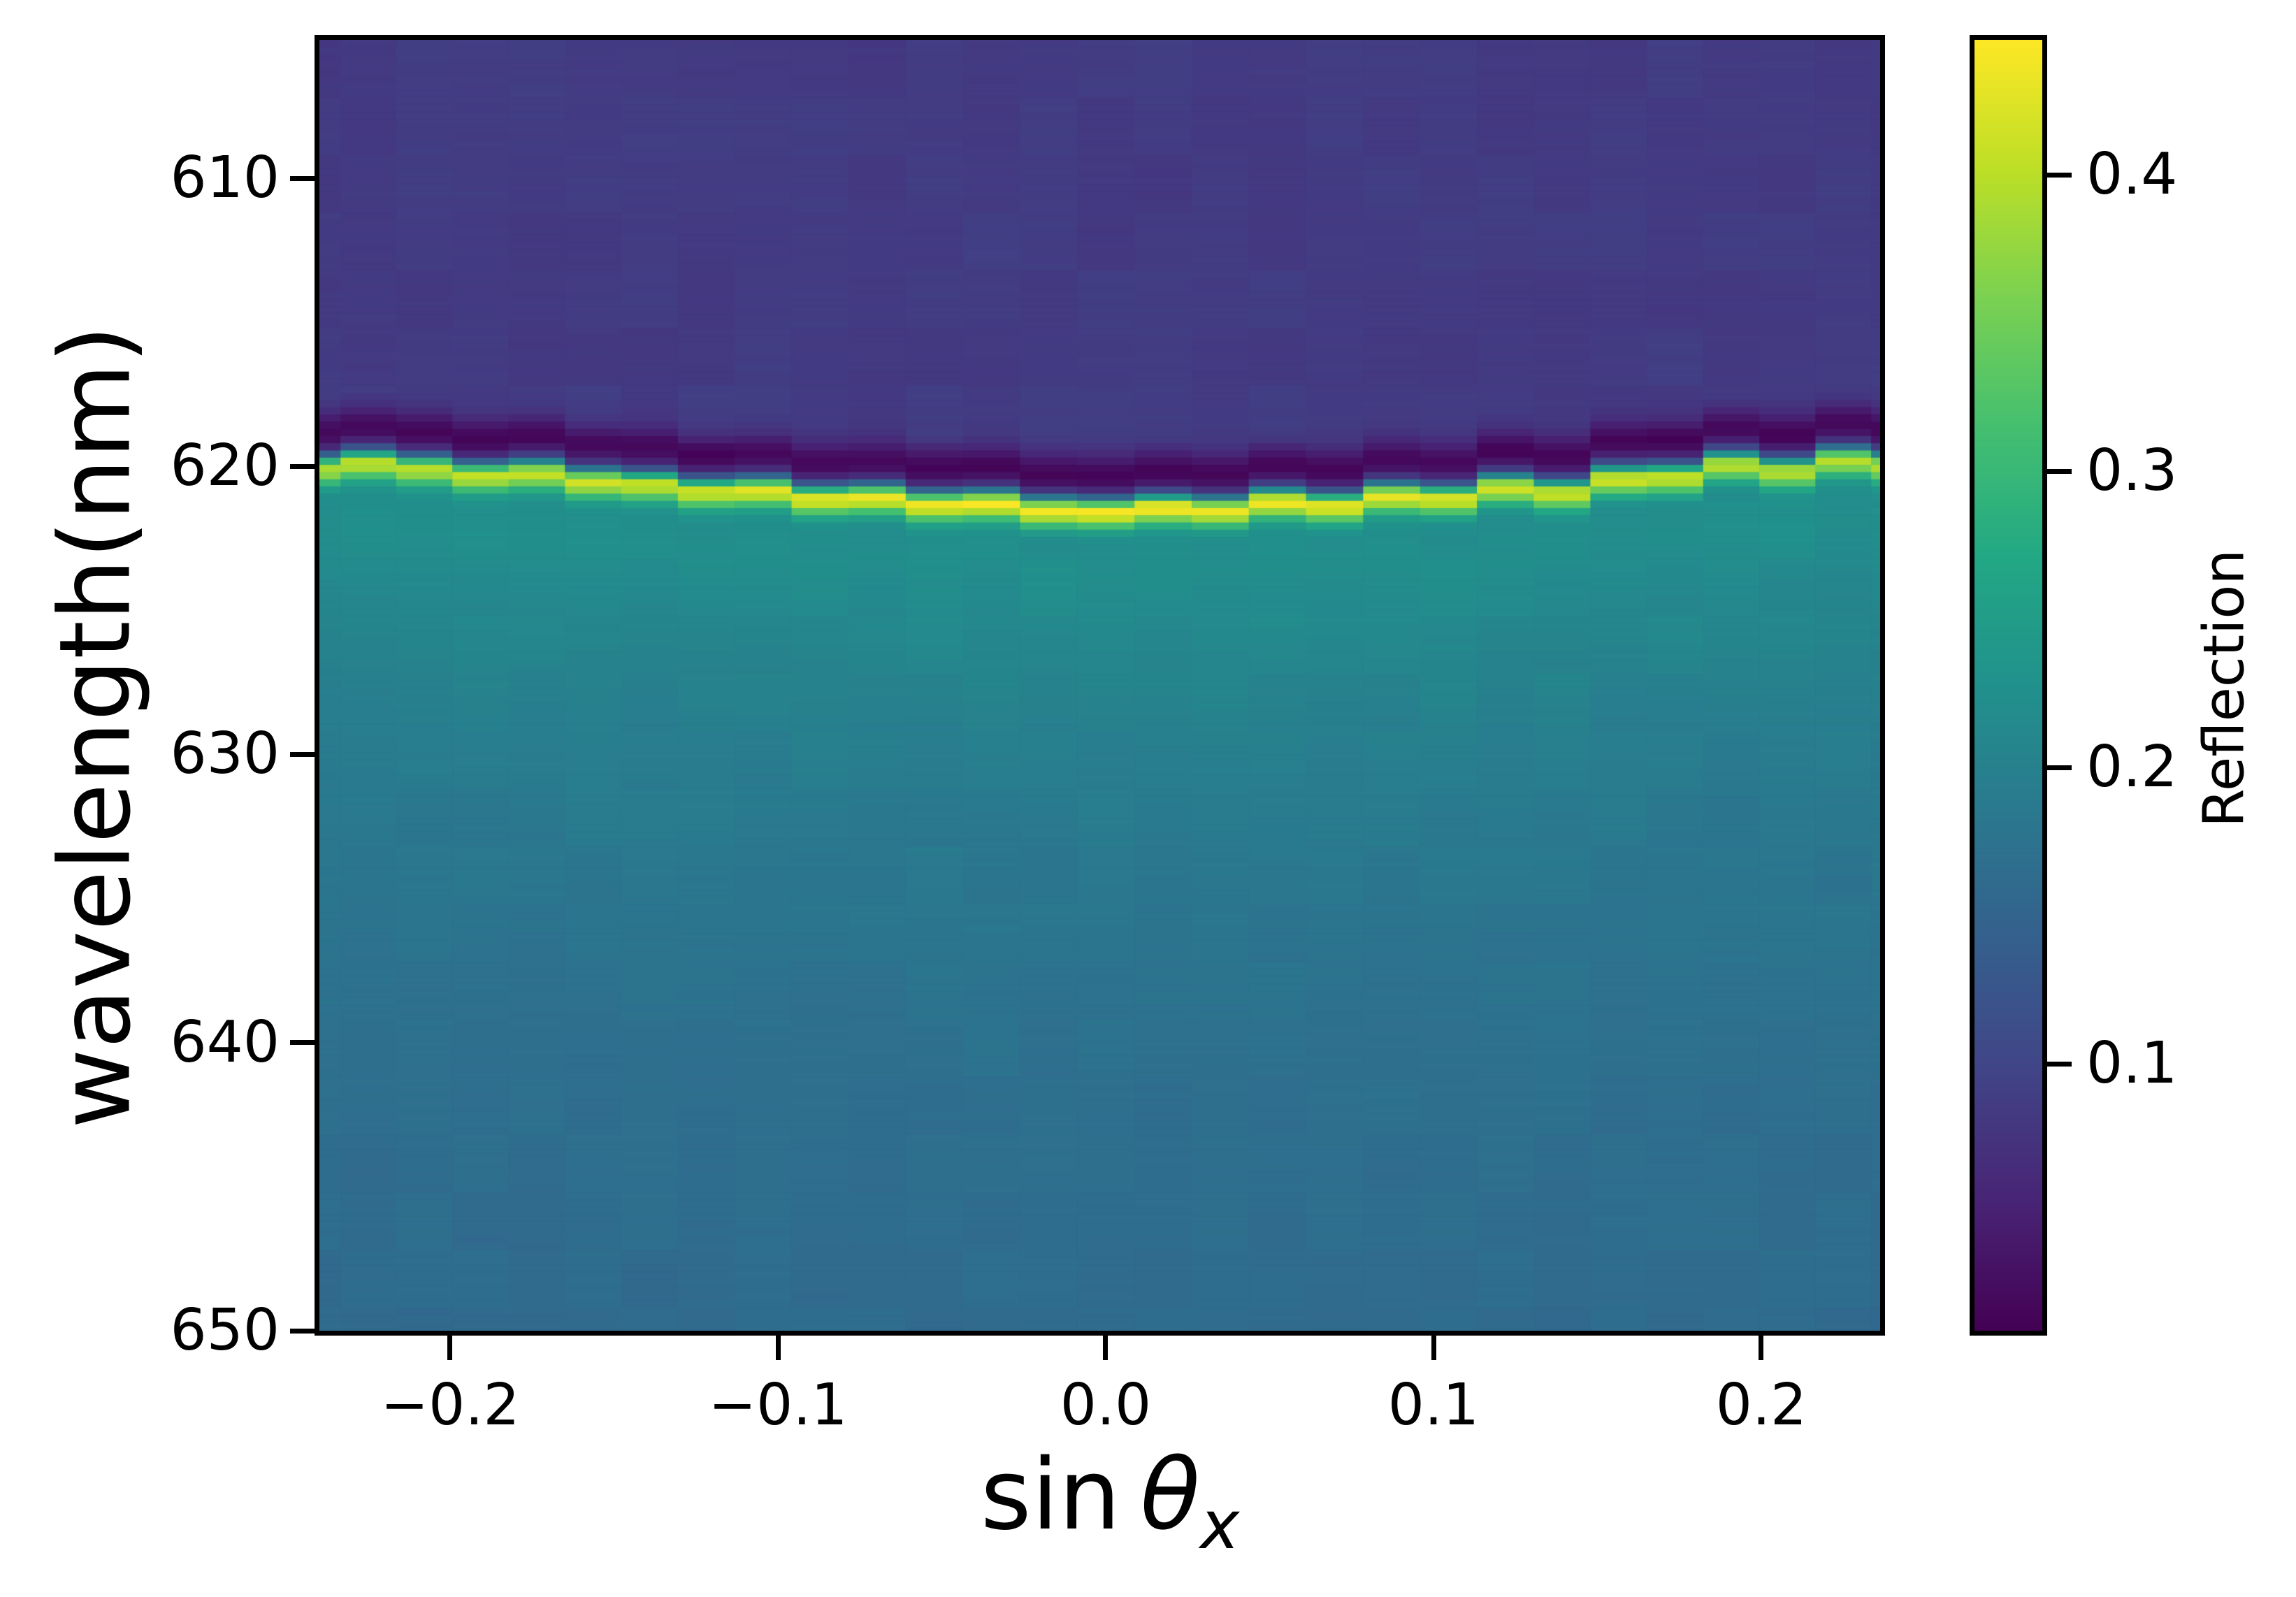 The width and height of the screenshot is (2296, 1597). I want to click on y-tick-label-620: 620, so click(225, 466).